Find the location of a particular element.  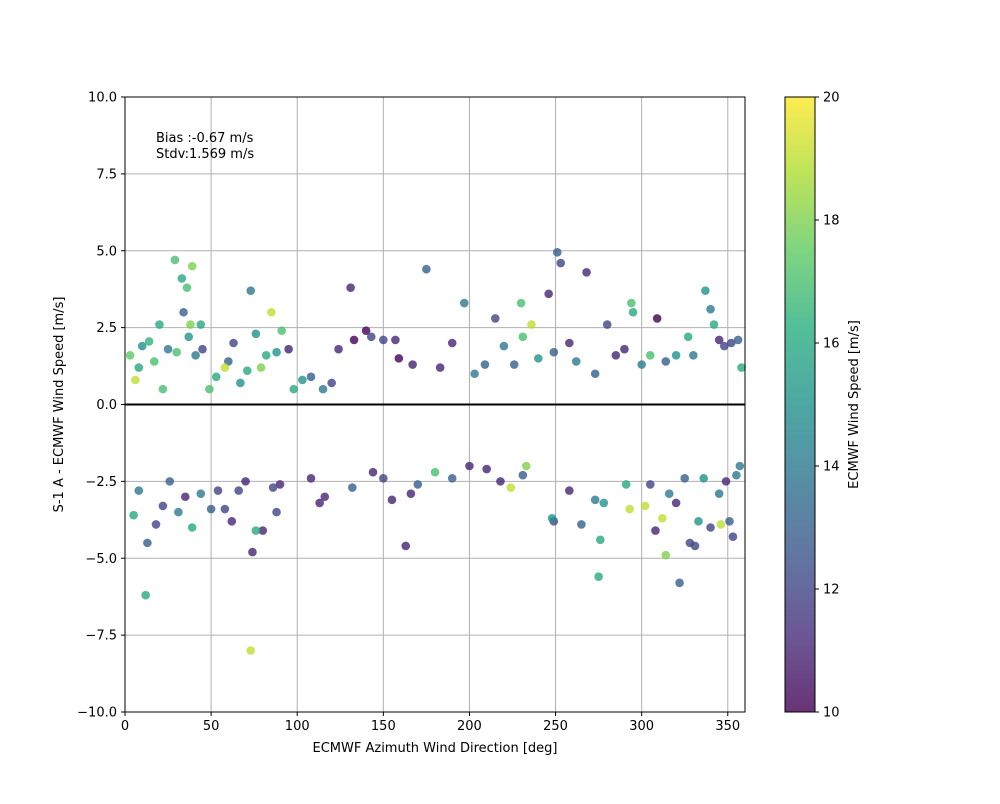

y-tick-label: 0.0 is located at coordinates (106, 405).